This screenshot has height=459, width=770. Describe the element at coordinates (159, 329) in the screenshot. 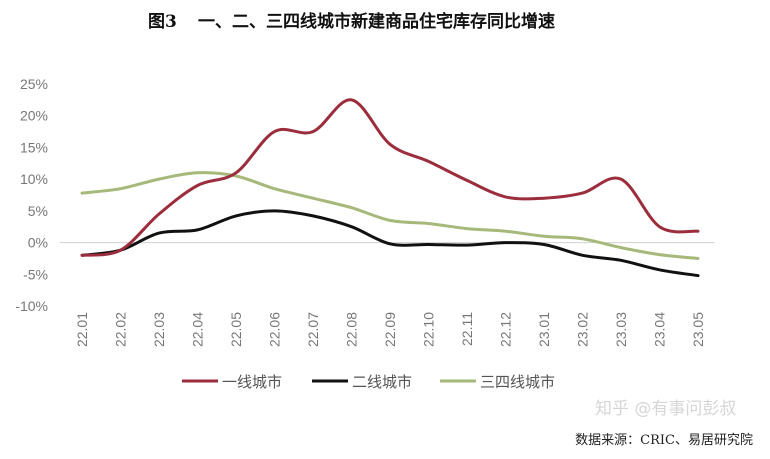

I see `x-tick-label: 22.03` at that location.